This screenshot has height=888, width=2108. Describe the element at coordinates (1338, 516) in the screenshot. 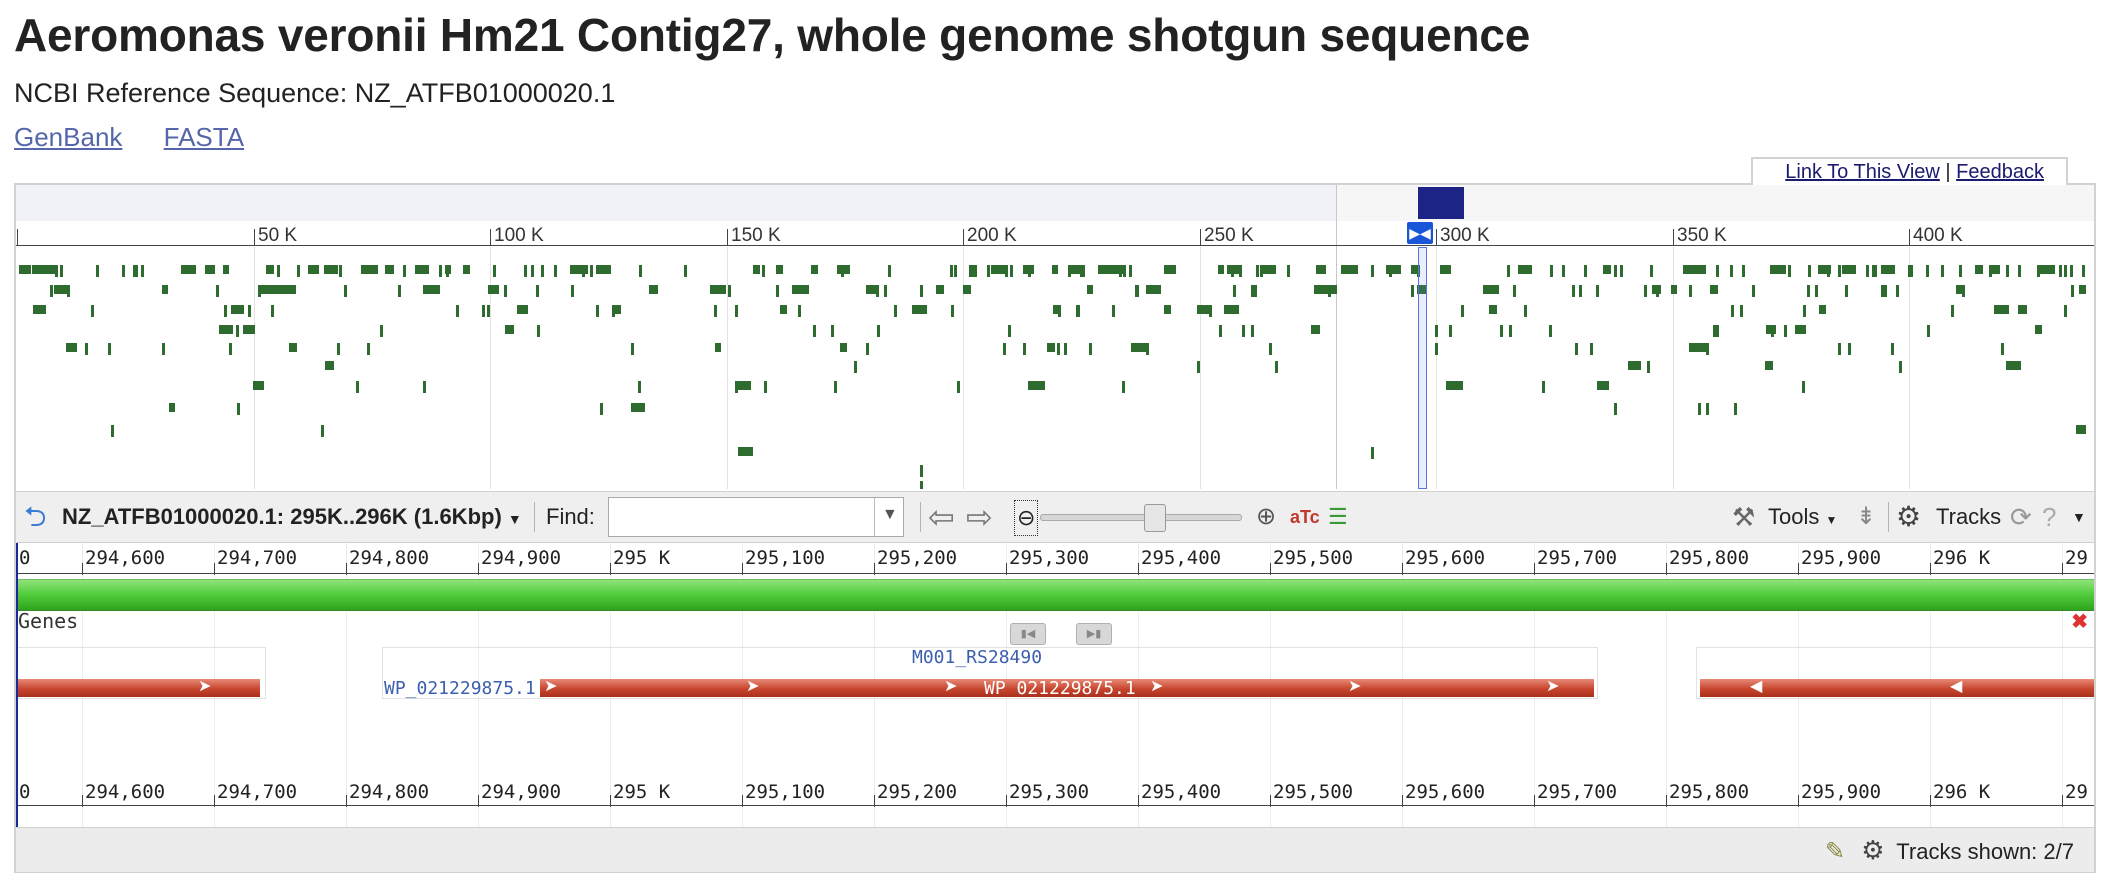

I see `alignment-view-icon: ☰` at that location.